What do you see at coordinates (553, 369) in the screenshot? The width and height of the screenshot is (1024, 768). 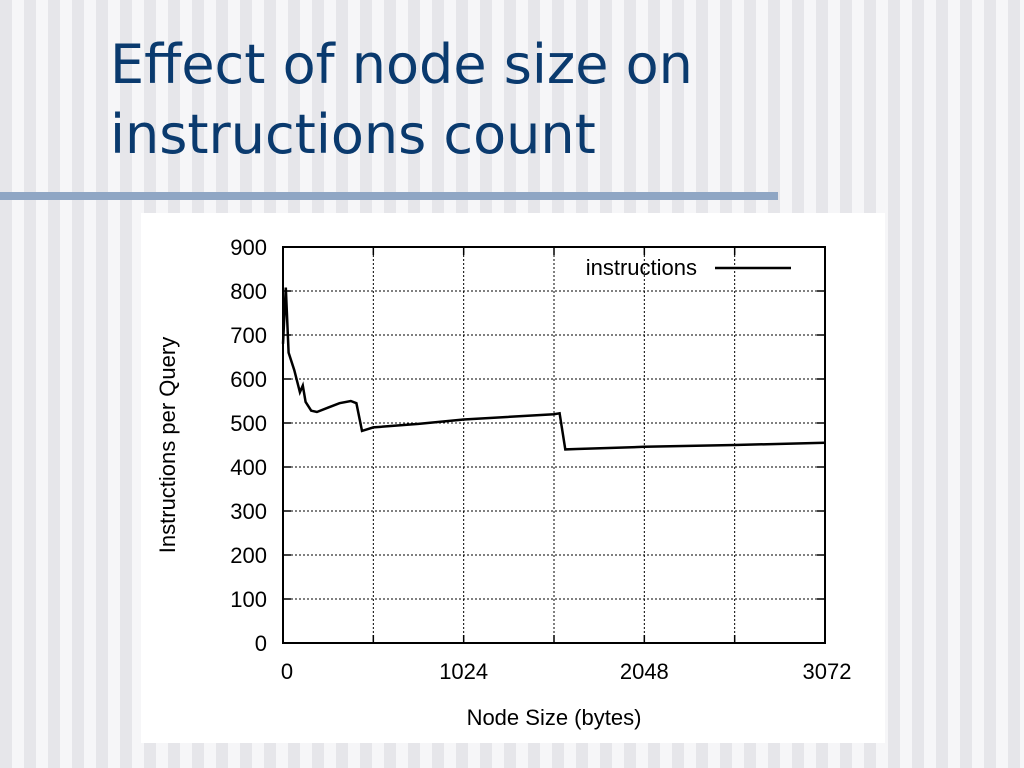 I see `series-line-instructions` at bounding box center [553, 369].